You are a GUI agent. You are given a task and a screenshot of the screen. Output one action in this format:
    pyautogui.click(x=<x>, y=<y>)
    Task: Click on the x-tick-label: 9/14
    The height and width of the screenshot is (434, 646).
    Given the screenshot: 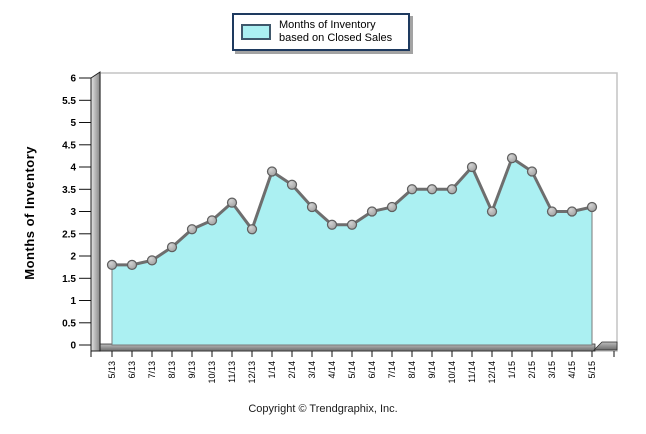 What is the action you would take?
    pyautogui.click(x=432, y=370)
    